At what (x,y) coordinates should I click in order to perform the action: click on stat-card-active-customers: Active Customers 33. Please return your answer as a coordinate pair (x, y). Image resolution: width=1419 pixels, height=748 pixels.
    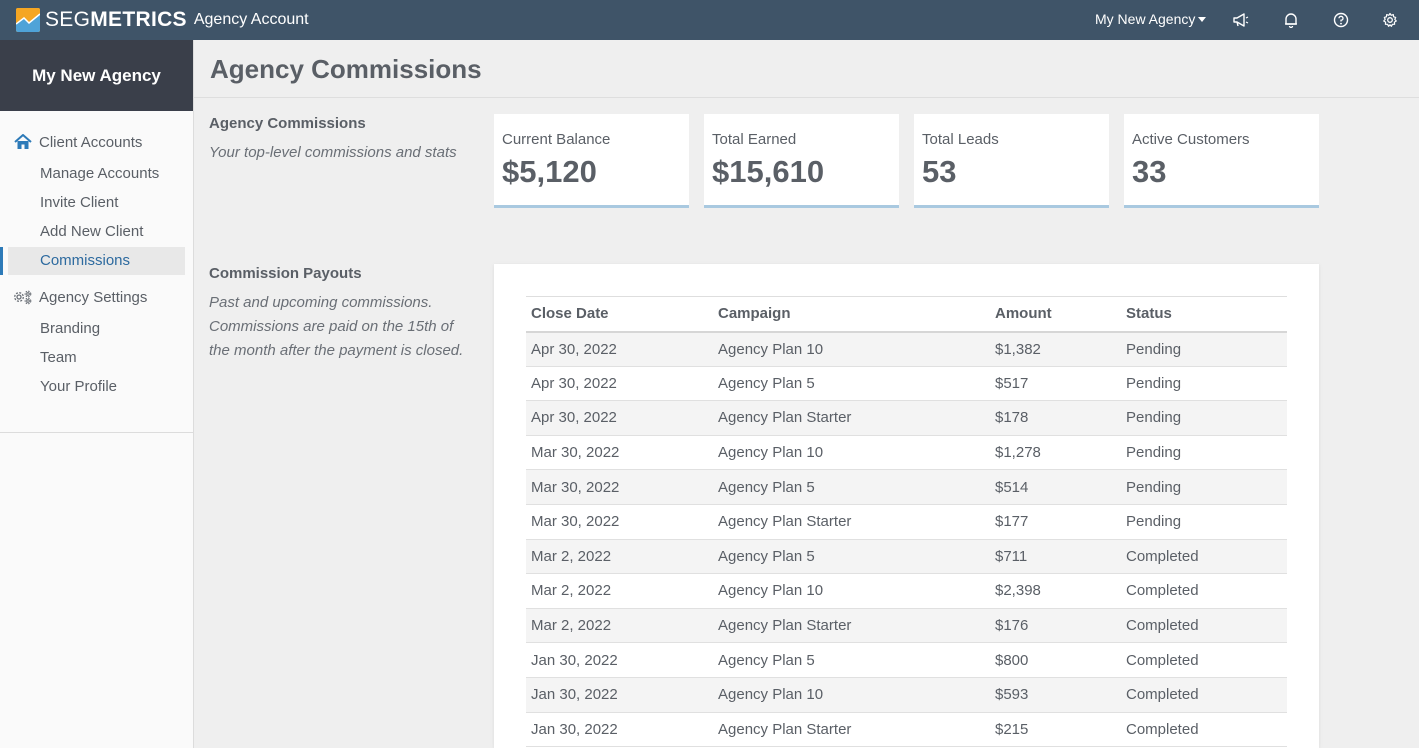
    Looking at the image, I should click on (1221, 161).